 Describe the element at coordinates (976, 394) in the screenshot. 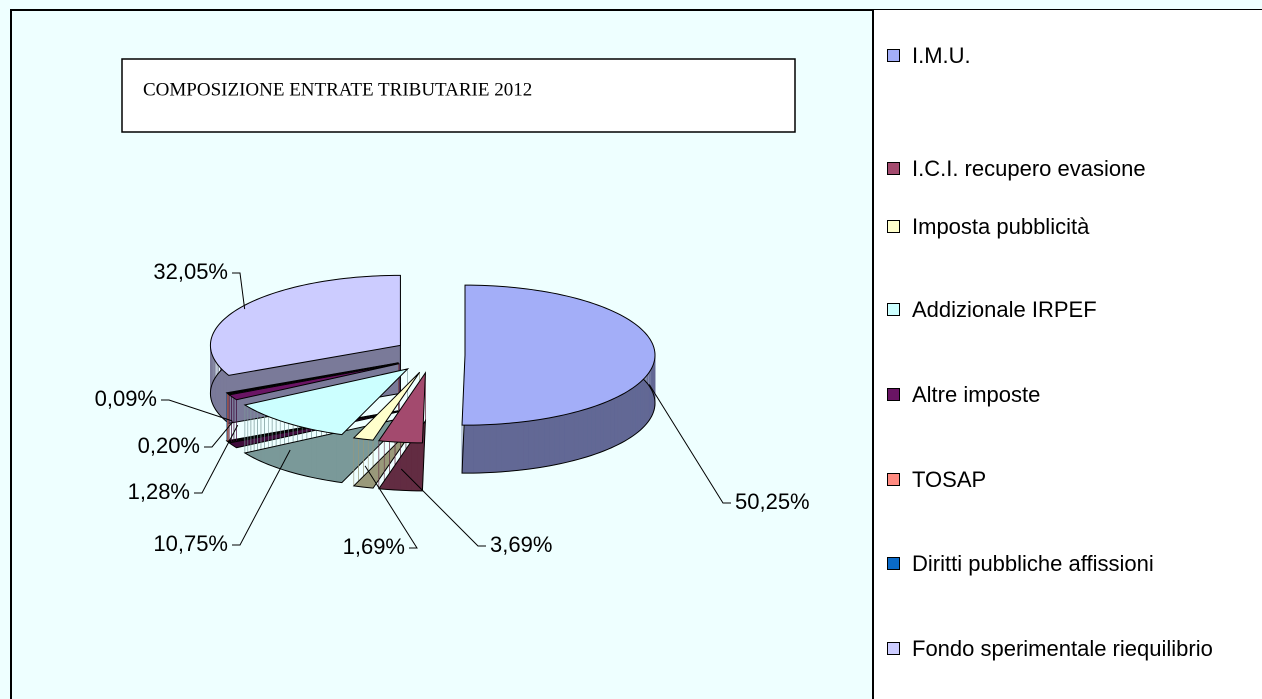

I see `legend-label: Altre imposte` at that location.